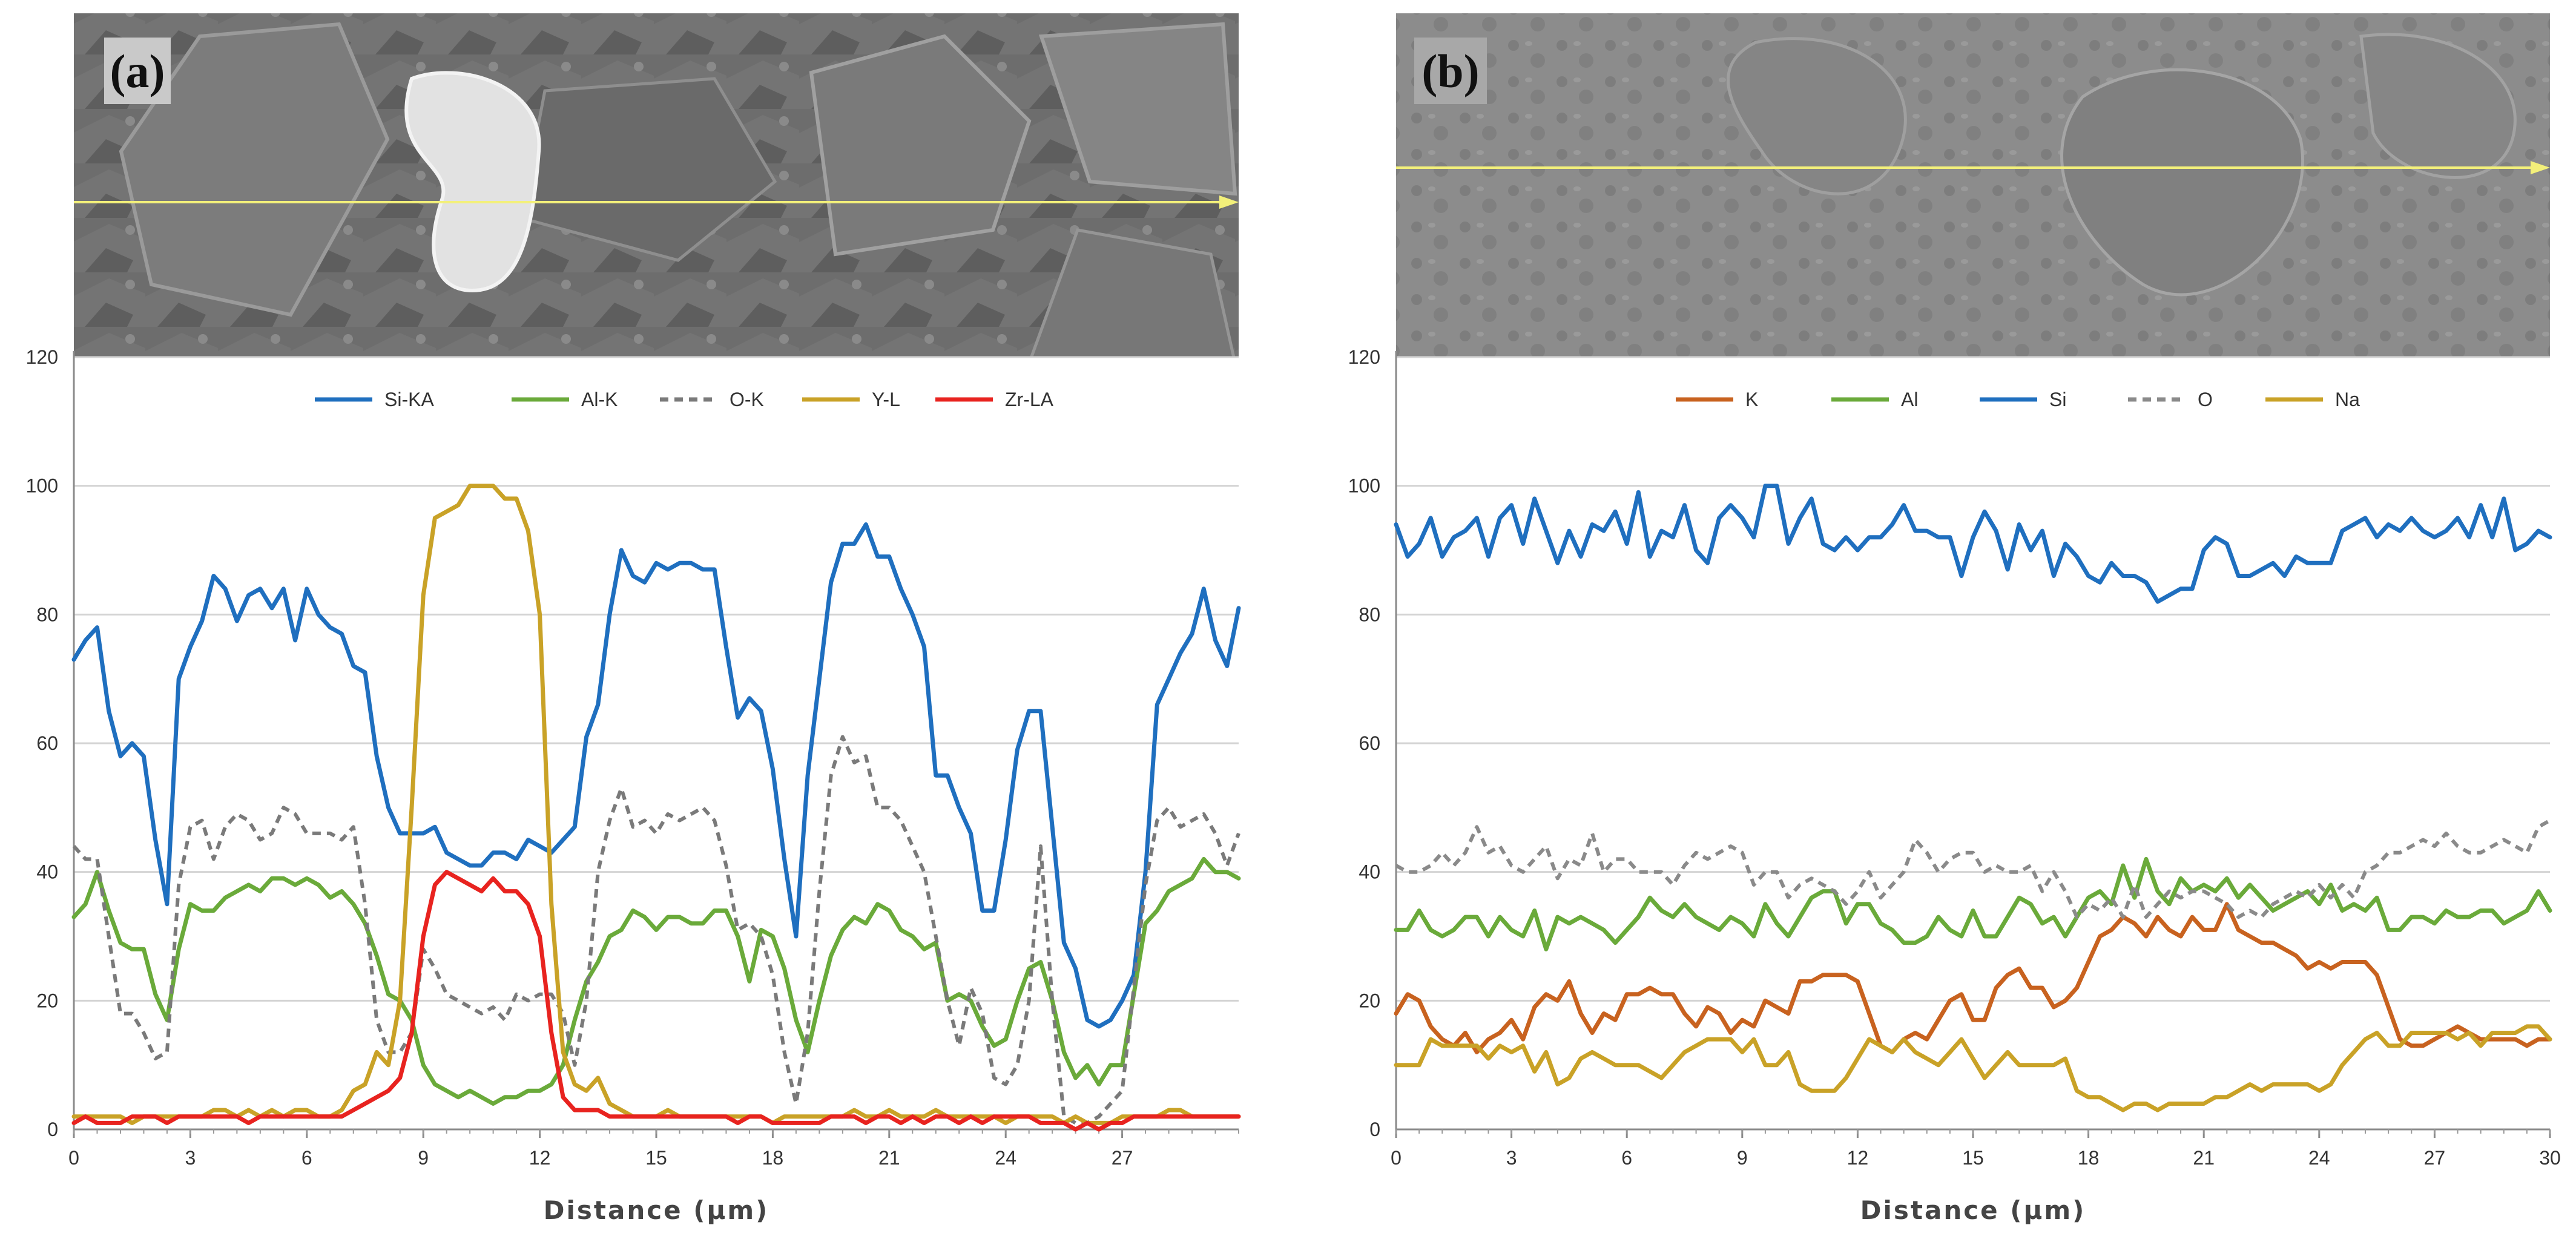 The height and width of the screenshot is (1245, 2576). Describe the element at coordinates (409, 399) in the screenshot. I see `legend-label-si-ka: Si-KA` at that location.